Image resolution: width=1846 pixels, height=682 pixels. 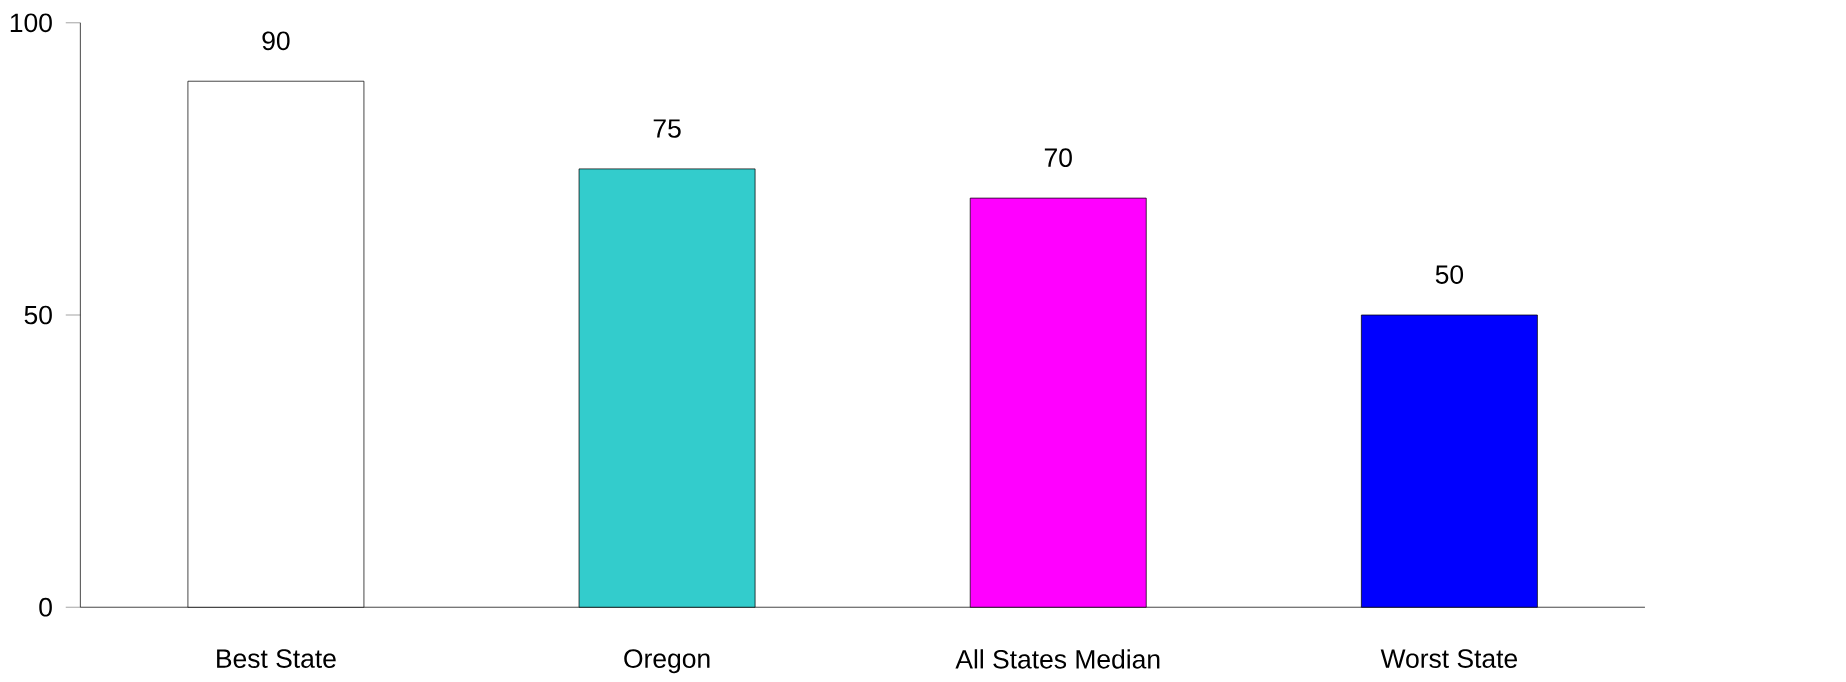 What do you see at coordinates (667, 661) in the screenshot?
I see `x-tick-label: Oregon` at bounding box center [667, 661].